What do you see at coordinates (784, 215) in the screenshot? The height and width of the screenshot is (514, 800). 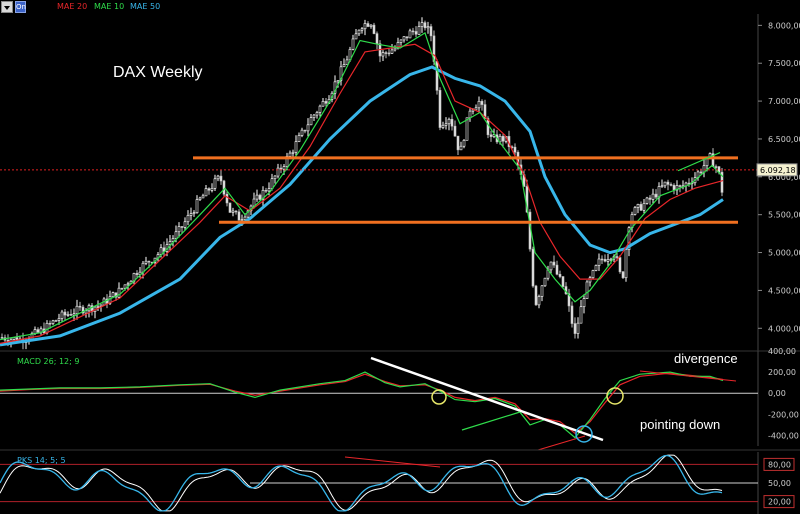 I see `price-tick-label: 5.500,00` at bounding box center [784, 215].